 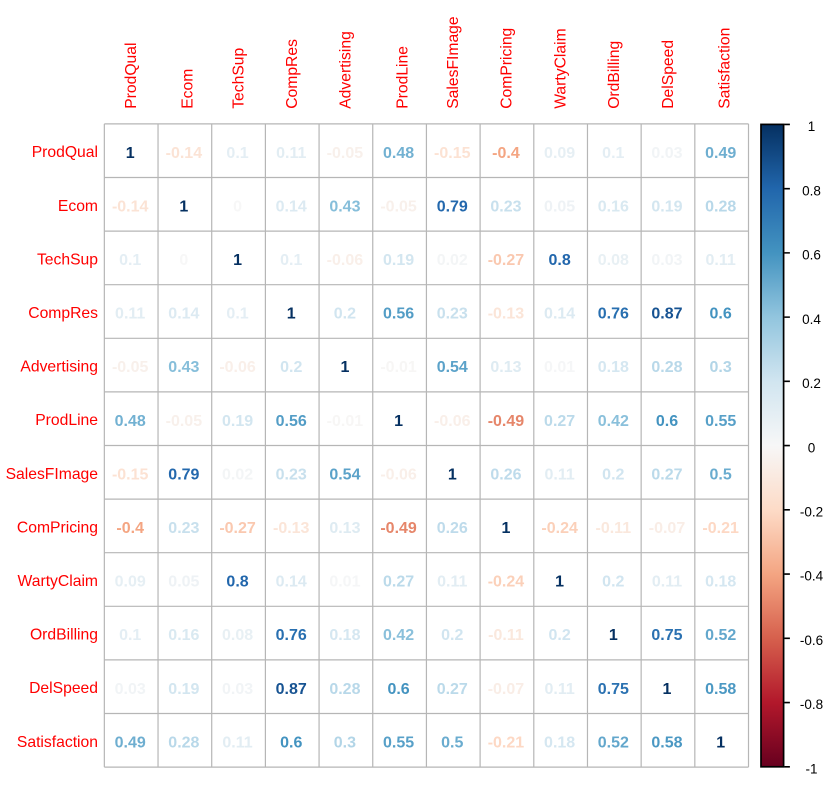 I want to click on svg-text: -0.13, so click(x=506, y=314).